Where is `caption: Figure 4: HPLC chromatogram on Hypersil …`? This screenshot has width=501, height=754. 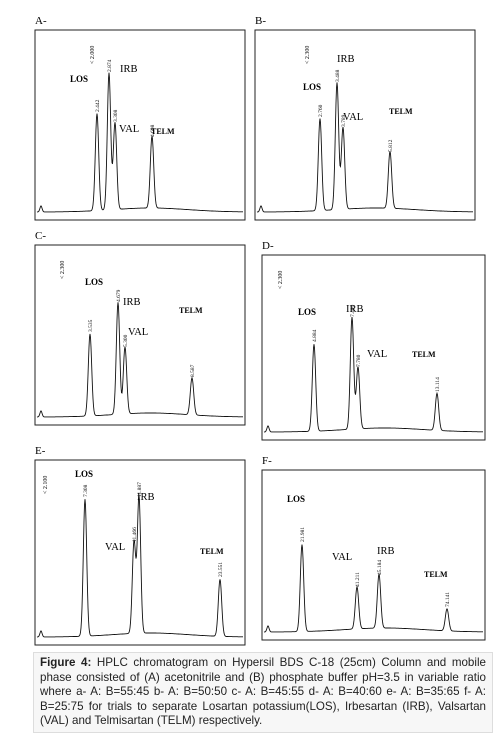
caption: Figure 4: HPLC chromatogram on Hypersil … is located at coordinates (263, 692).